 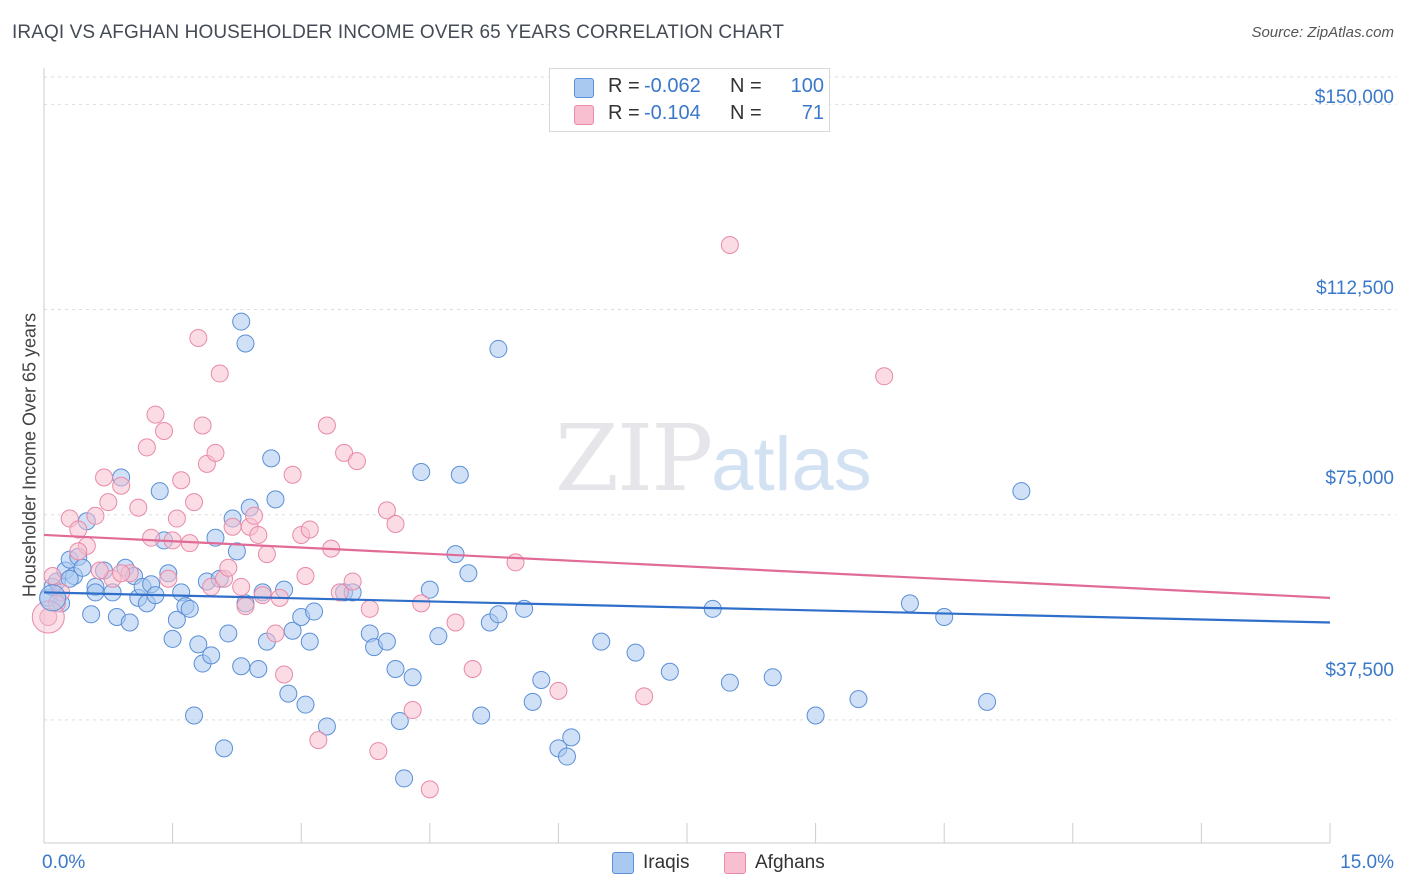 I want to click on trend-line-iraqis, so click(x=687, y=607).